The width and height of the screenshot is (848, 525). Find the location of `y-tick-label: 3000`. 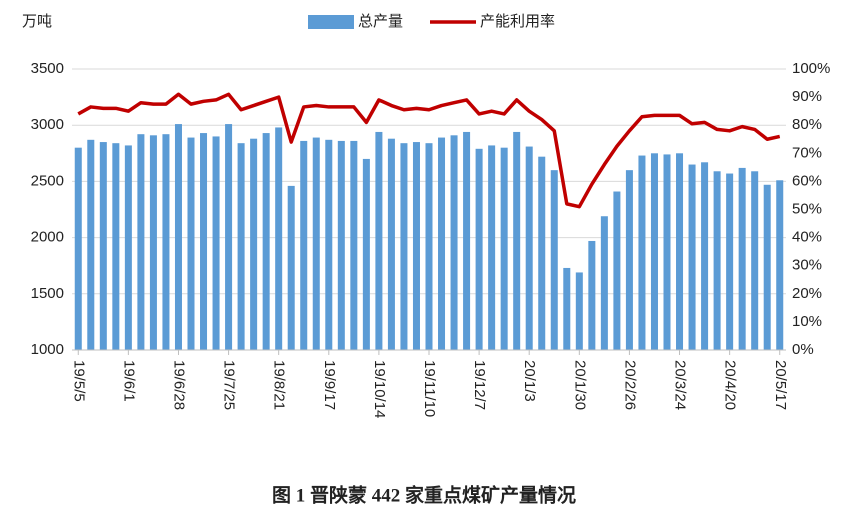

y-tick-label: 3000 is located at coordinates (47, 124).